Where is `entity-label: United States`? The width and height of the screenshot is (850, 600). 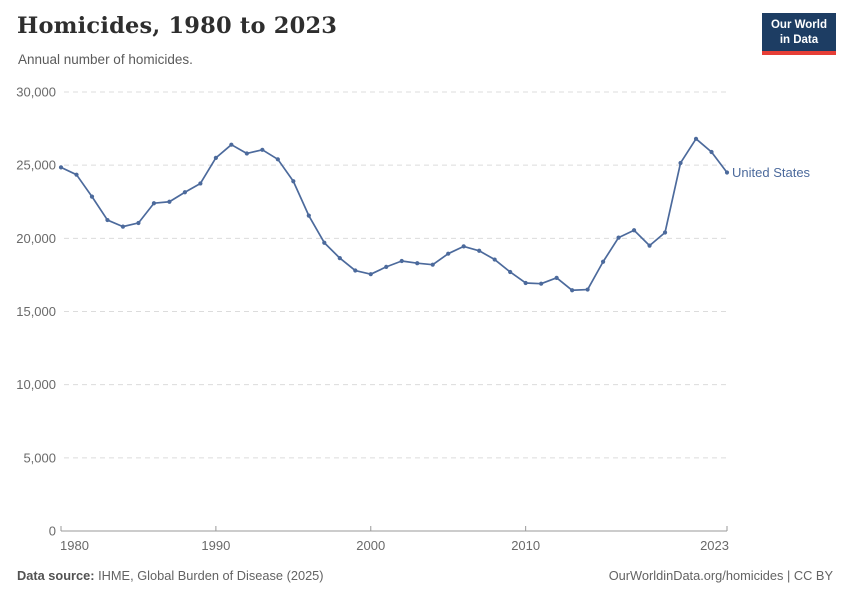 entity-label: United States is located at coordinates (771, 172).